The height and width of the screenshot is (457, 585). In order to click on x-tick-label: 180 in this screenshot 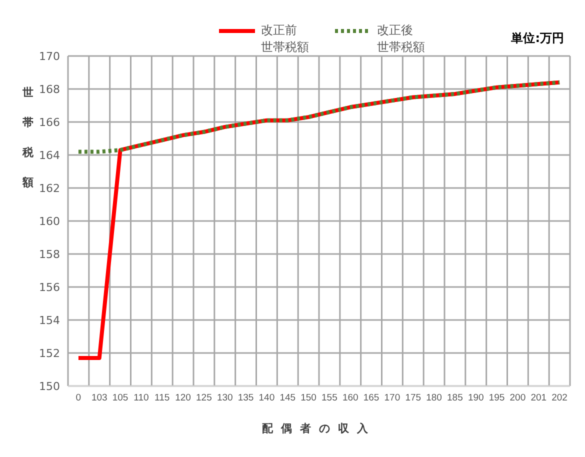, I will do `click(434, 398)`.